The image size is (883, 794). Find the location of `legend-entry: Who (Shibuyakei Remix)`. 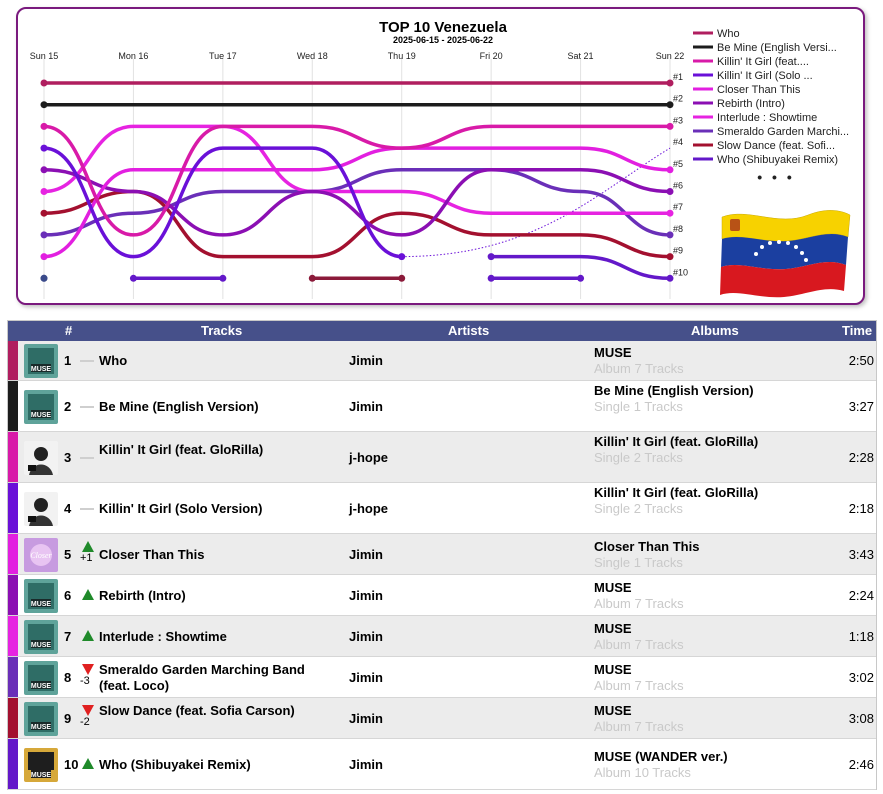

legend-entry: Who (Shibuyakei Remix) is located at coordinates (777, 160).